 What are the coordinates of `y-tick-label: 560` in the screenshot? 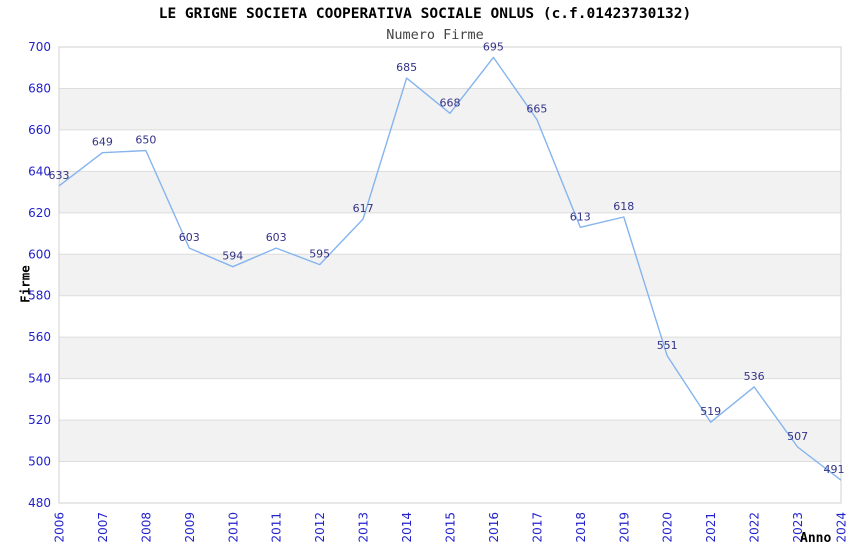 It's located at (39, 337).